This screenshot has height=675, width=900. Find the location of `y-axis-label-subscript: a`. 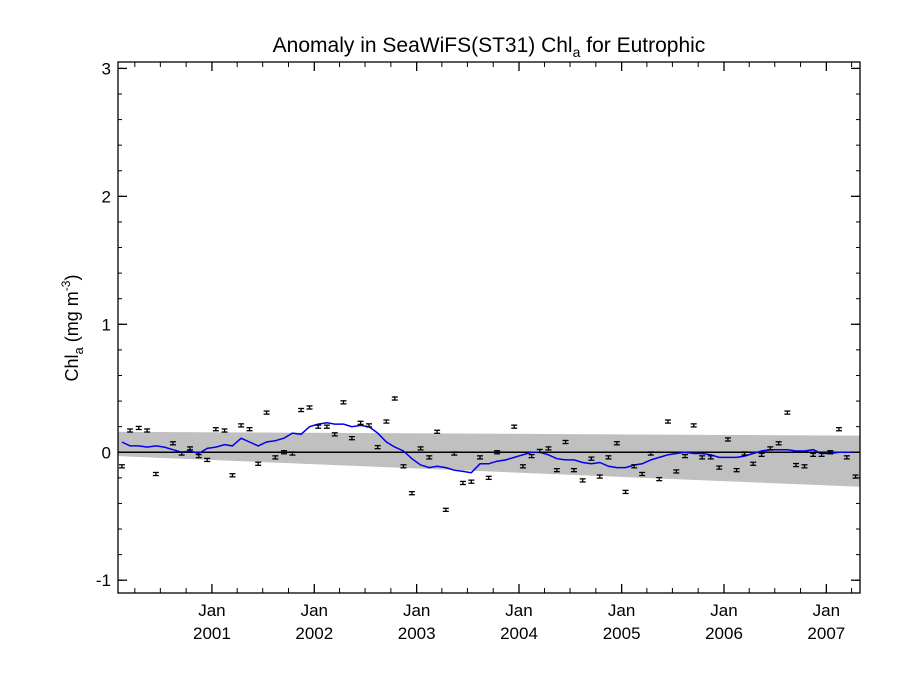

y-axis-label-subscript: a is located at coordinates (78, 350).